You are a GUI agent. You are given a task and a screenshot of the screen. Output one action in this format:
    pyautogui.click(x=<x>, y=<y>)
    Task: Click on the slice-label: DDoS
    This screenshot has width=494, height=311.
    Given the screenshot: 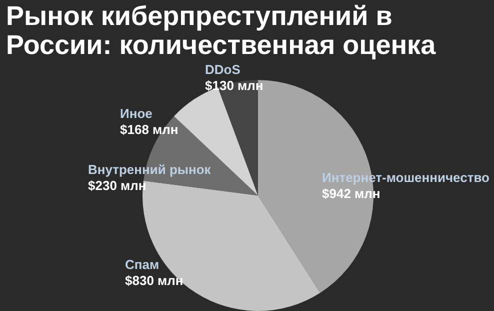 What is the action you would take?
    pyautogui.click(x=223, y=70)
    